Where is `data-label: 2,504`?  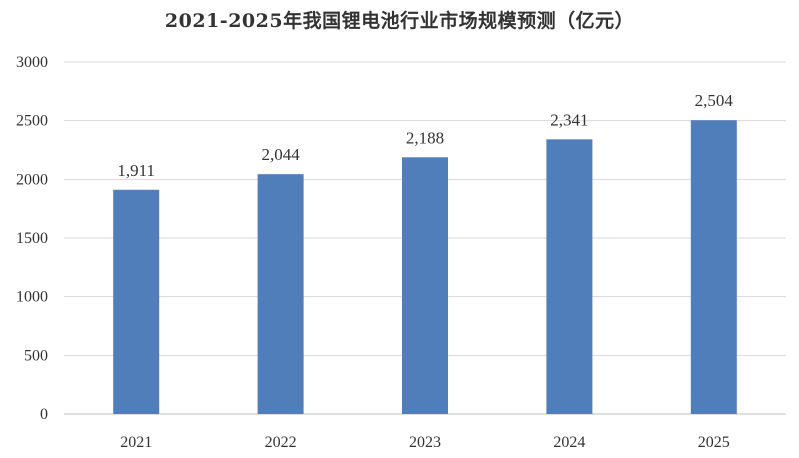 data-label: 2,504 is located at coordinates (714, 100).